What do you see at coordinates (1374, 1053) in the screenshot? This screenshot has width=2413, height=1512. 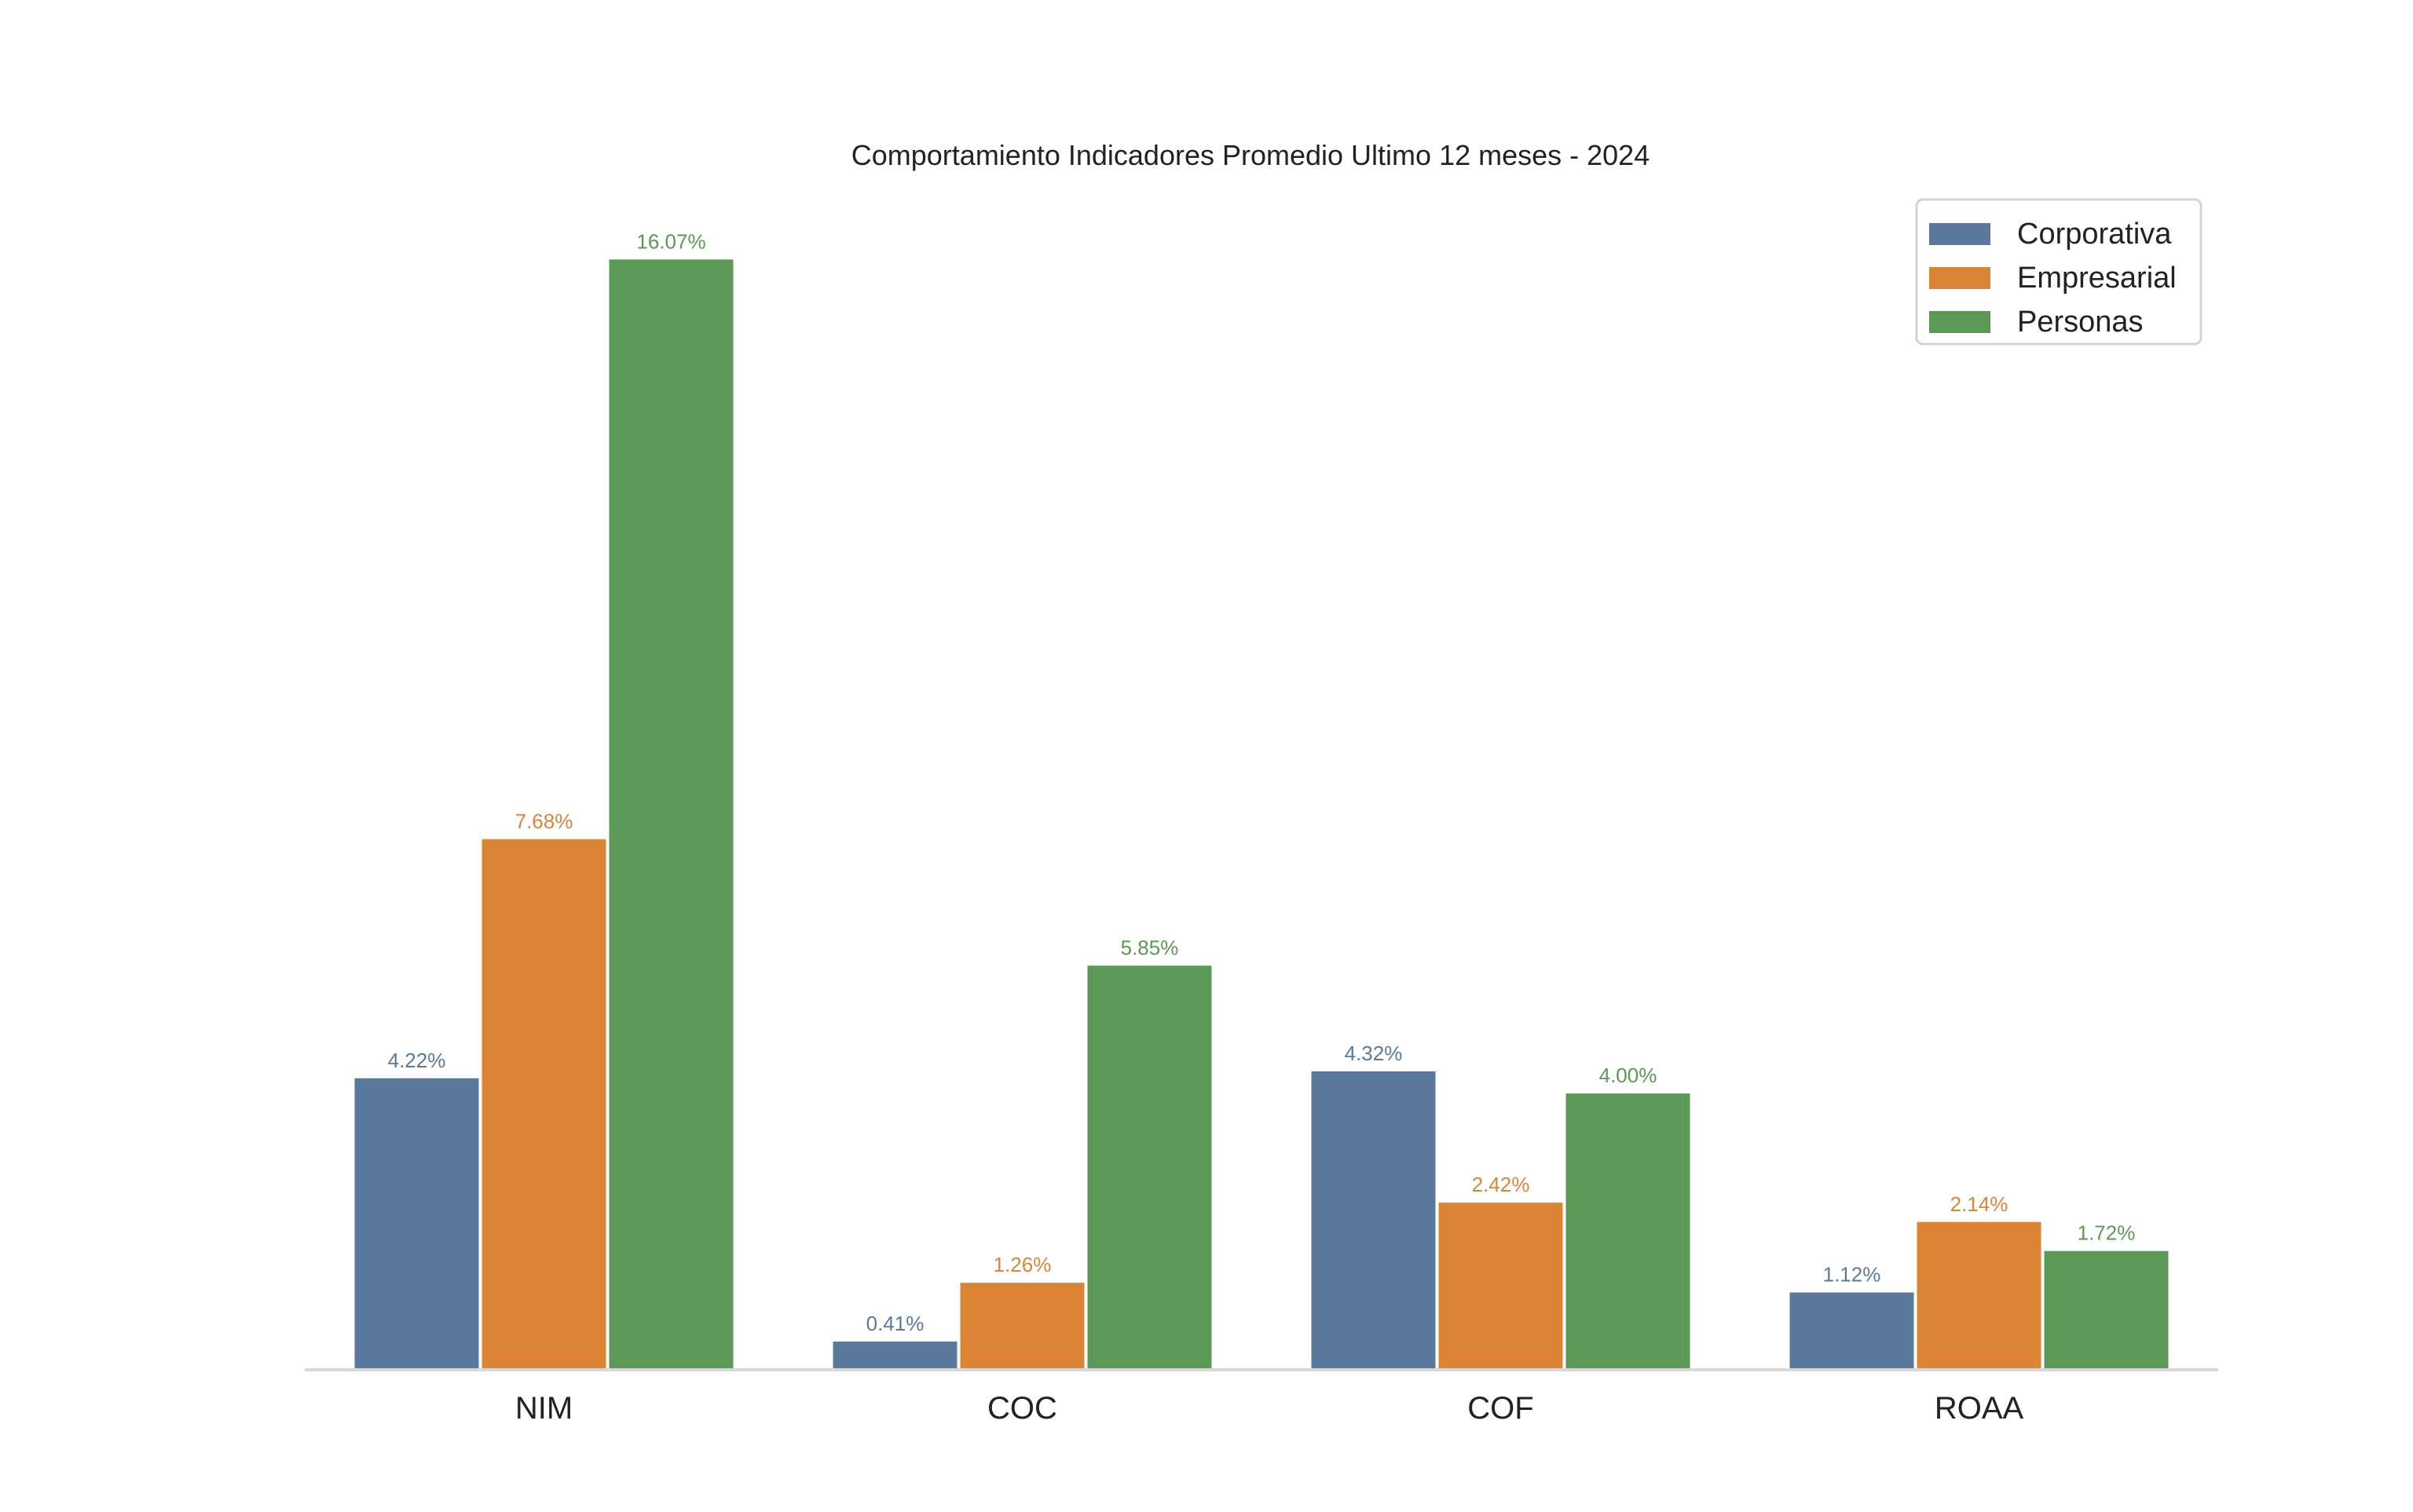 I see `value-label-cof-corporativa: 4.32%` at bounding box center [1374, 1053].